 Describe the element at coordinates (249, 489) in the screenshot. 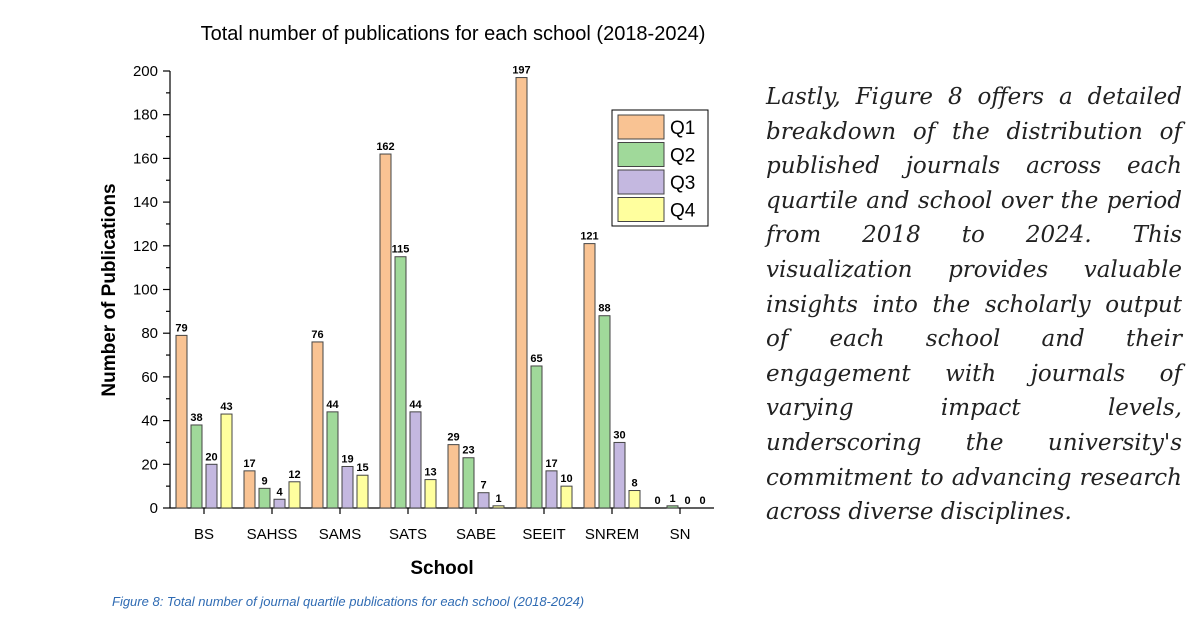

I see `bar-q1-sahss` at that location.